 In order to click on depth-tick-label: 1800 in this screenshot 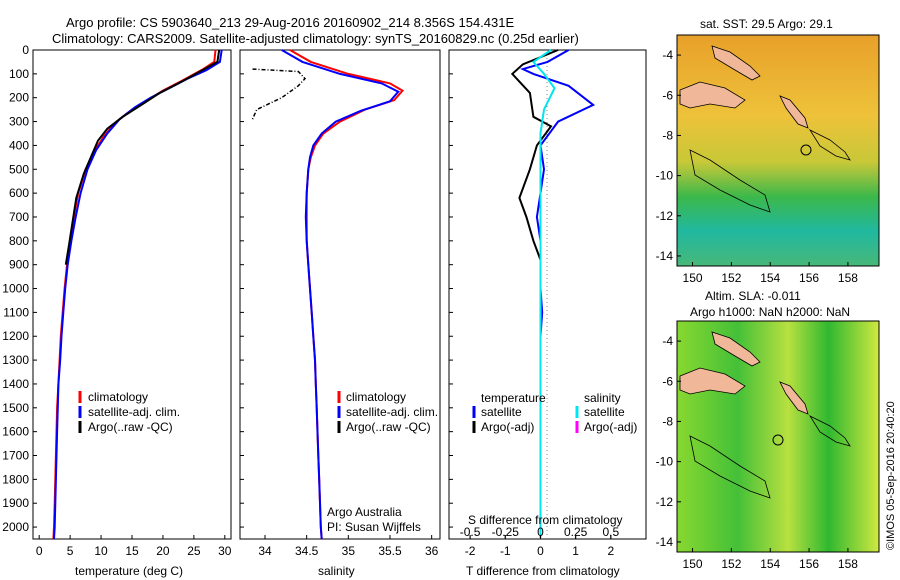, I will do `click(15, 479)`.